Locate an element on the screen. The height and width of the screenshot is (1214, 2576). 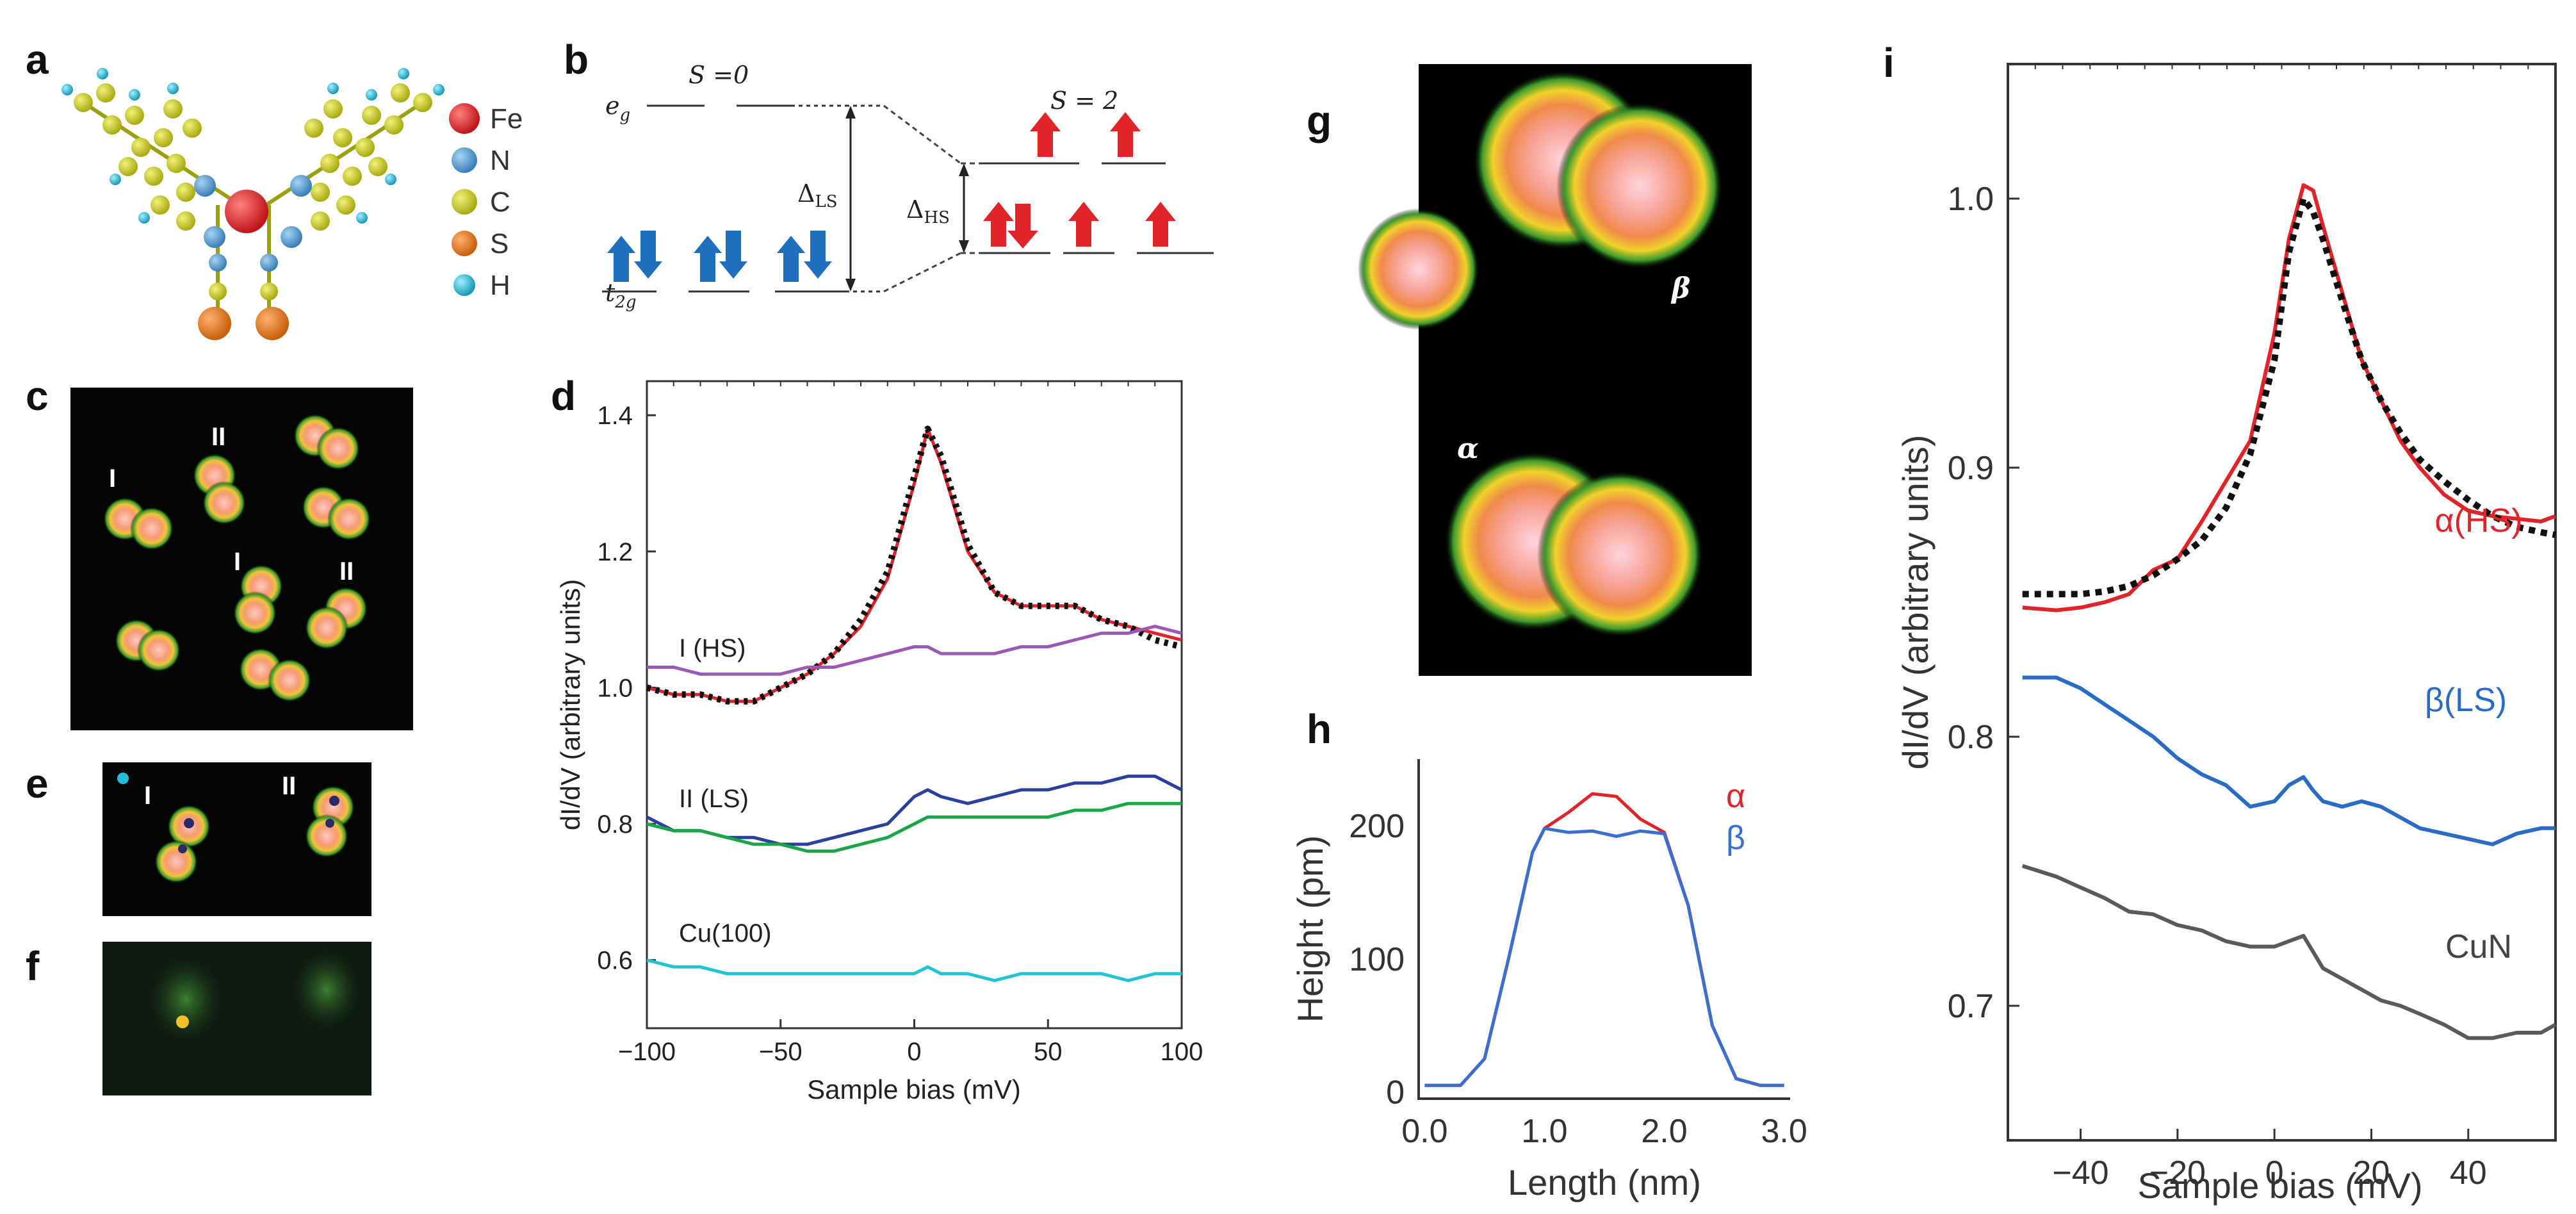
beta-label: β is located at coordinates (1680, 288).